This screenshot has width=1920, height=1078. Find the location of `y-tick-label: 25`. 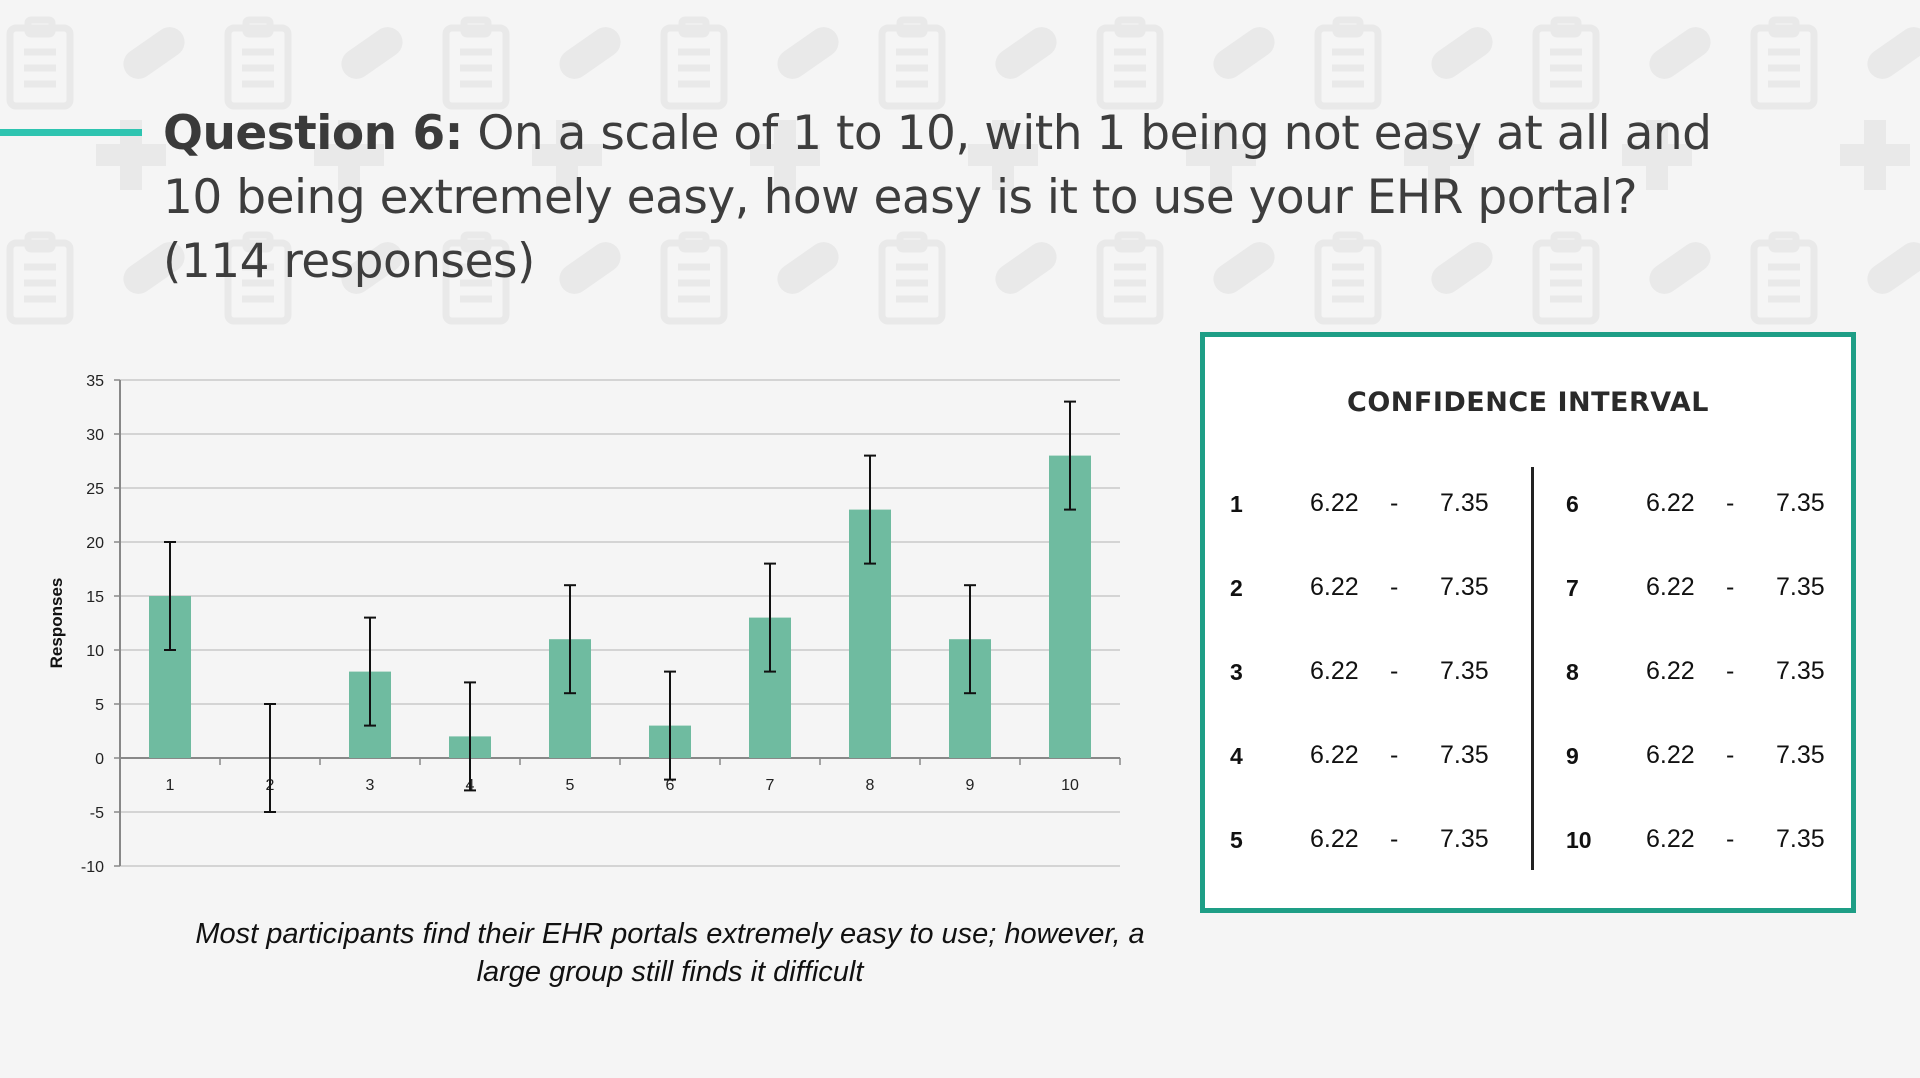

y-tick-label: 25 is located at coordinates (95, 489).